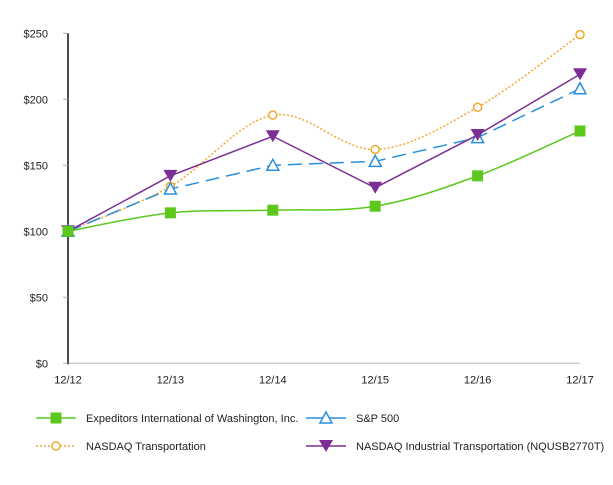 This screenshot has height=485, width=613. What do you see at coordinates (273, 380) in the screenshot?
I see `x-tick-label: 12/14` at bounding box center [273, 380].